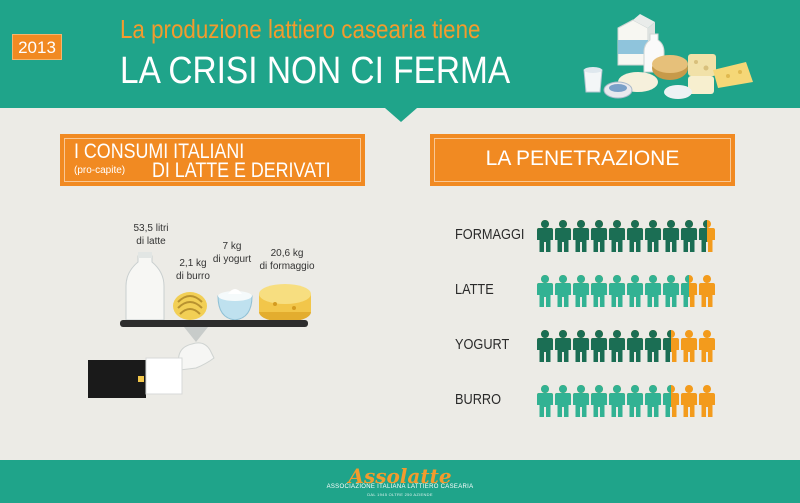 This screenshot has height=503, width=800. Describe the element at coordinates (593, 81) in the screenshot. I see `yogurt-cup-icon` at that location.